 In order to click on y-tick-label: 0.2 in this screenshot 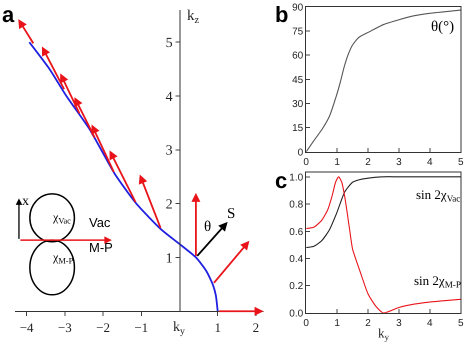, I will do `click(296, 286)`.